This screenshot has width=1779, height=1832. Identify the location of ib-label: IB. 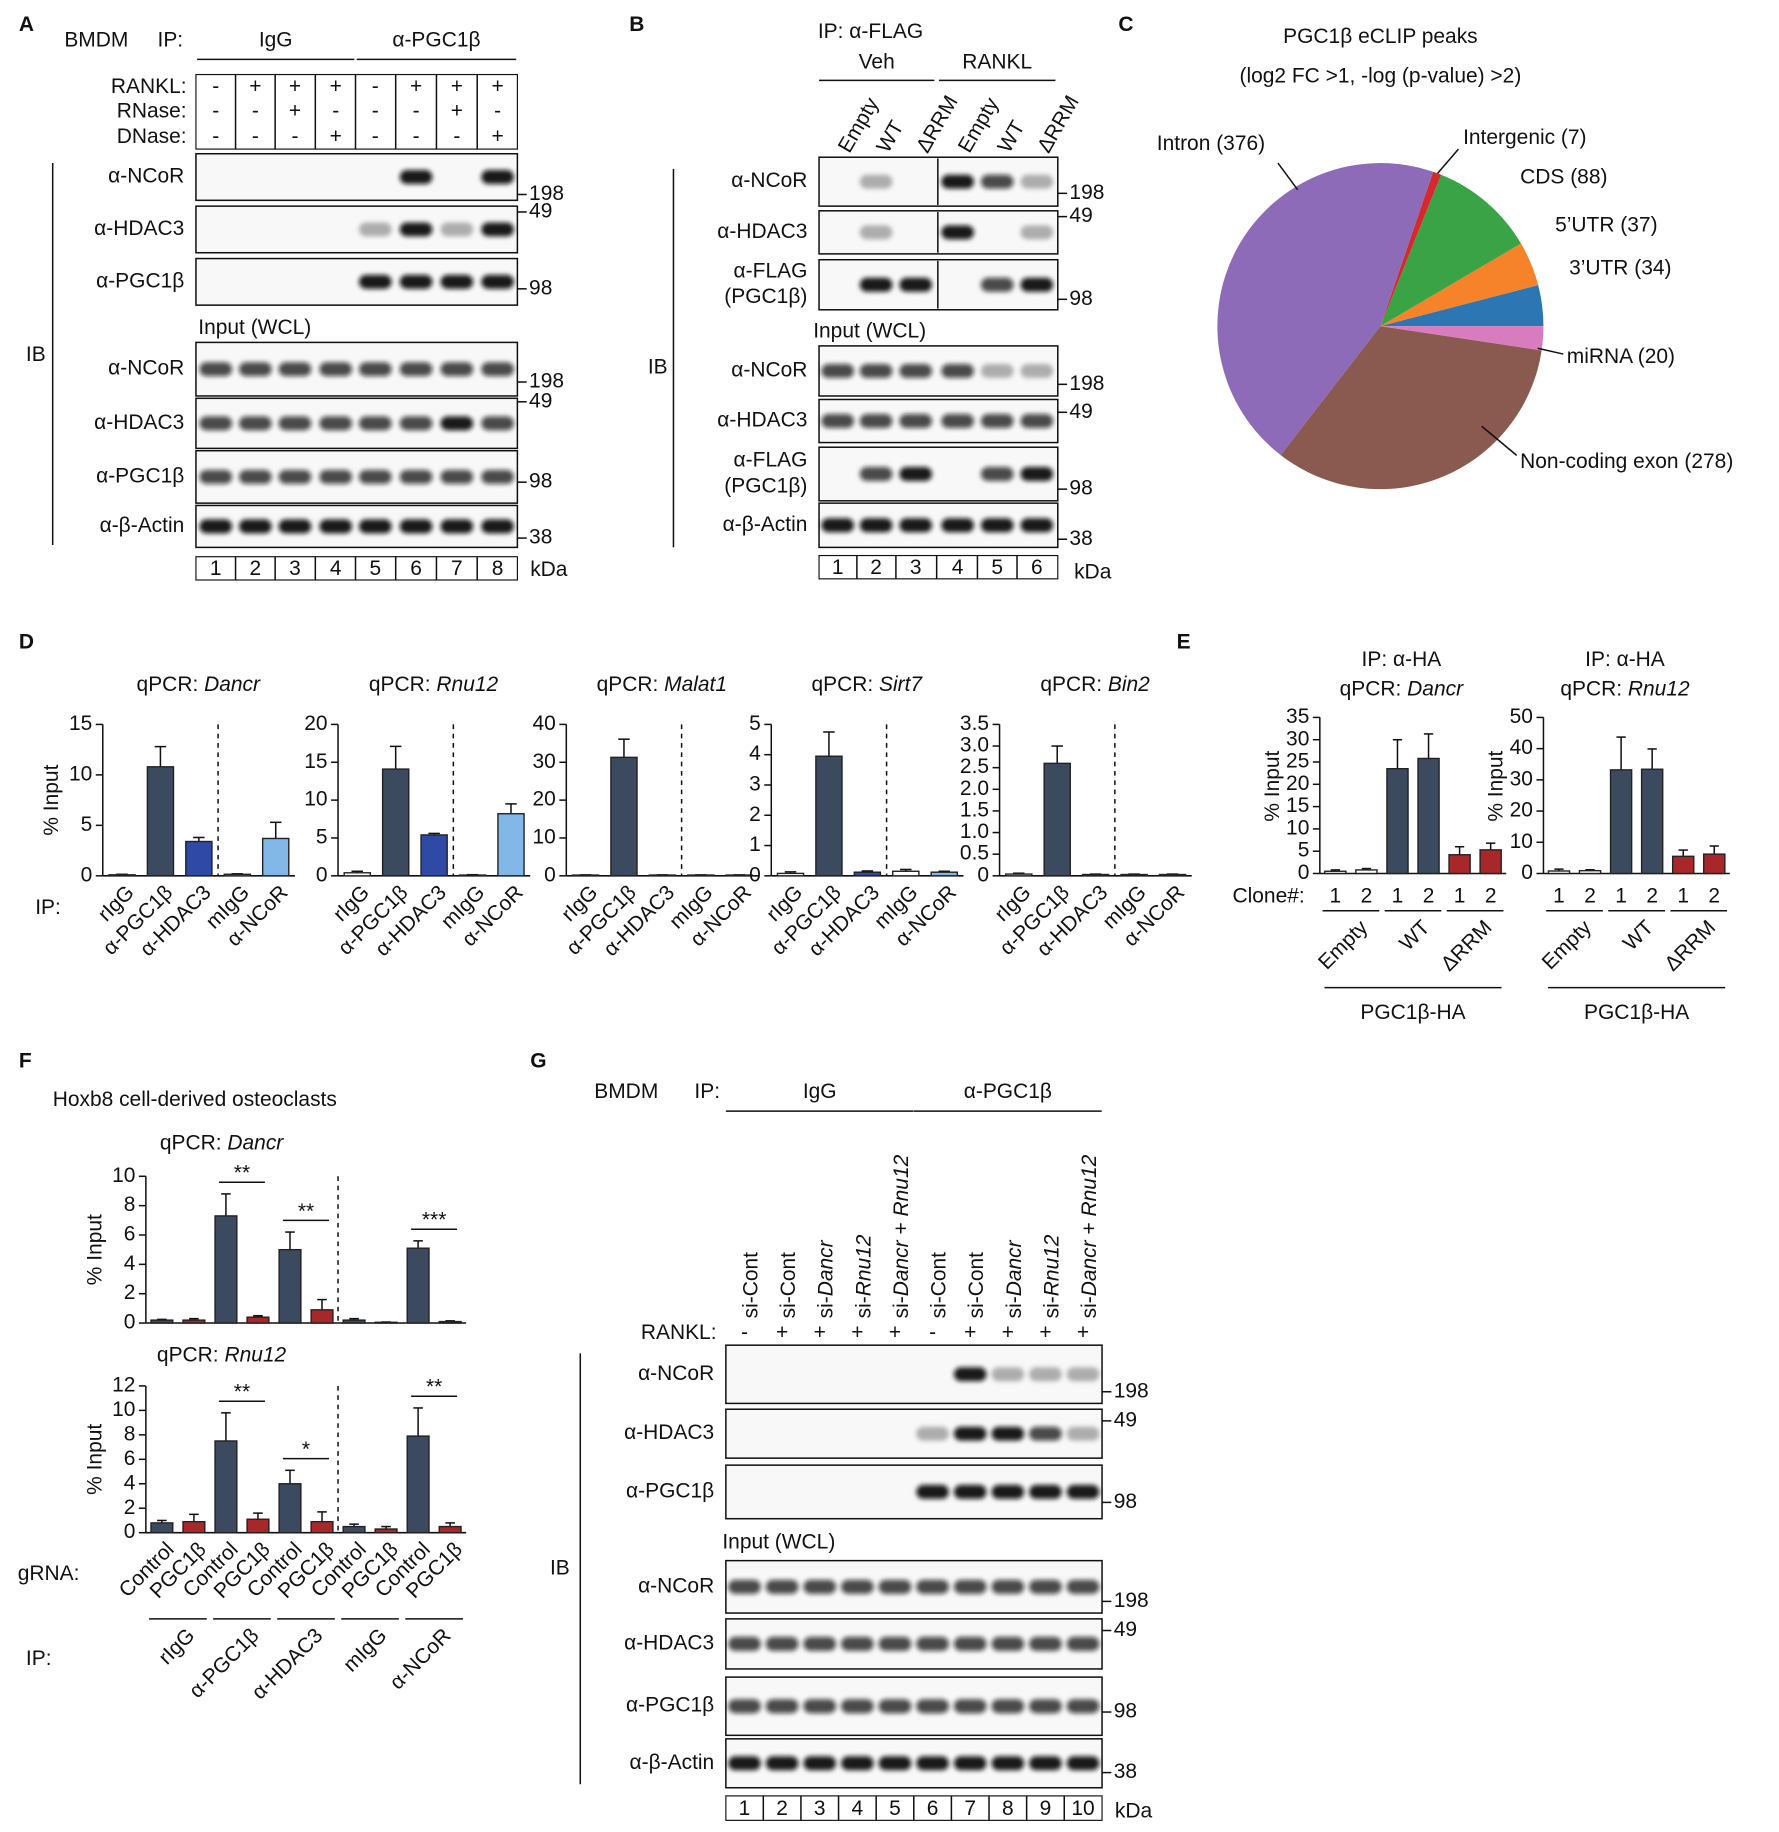
(36, 354).